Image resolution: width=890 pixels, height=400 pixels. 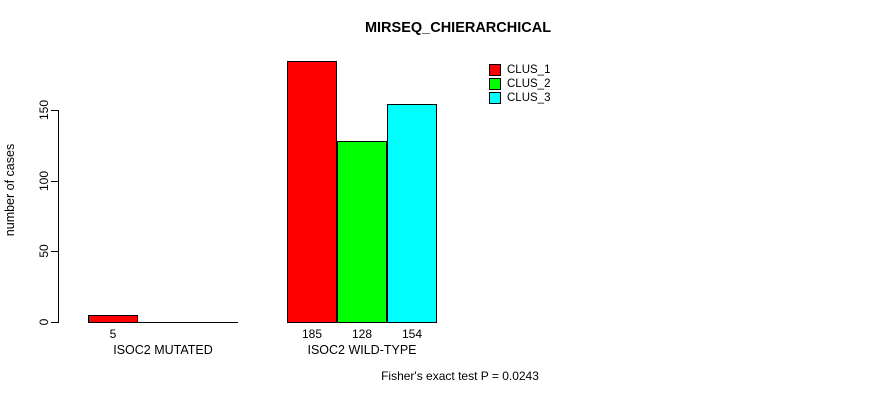 What do you see at coordinates (113, 319) in the screenshot?
I see `bar-clus_1-group1` at bounding box center [113, 319].